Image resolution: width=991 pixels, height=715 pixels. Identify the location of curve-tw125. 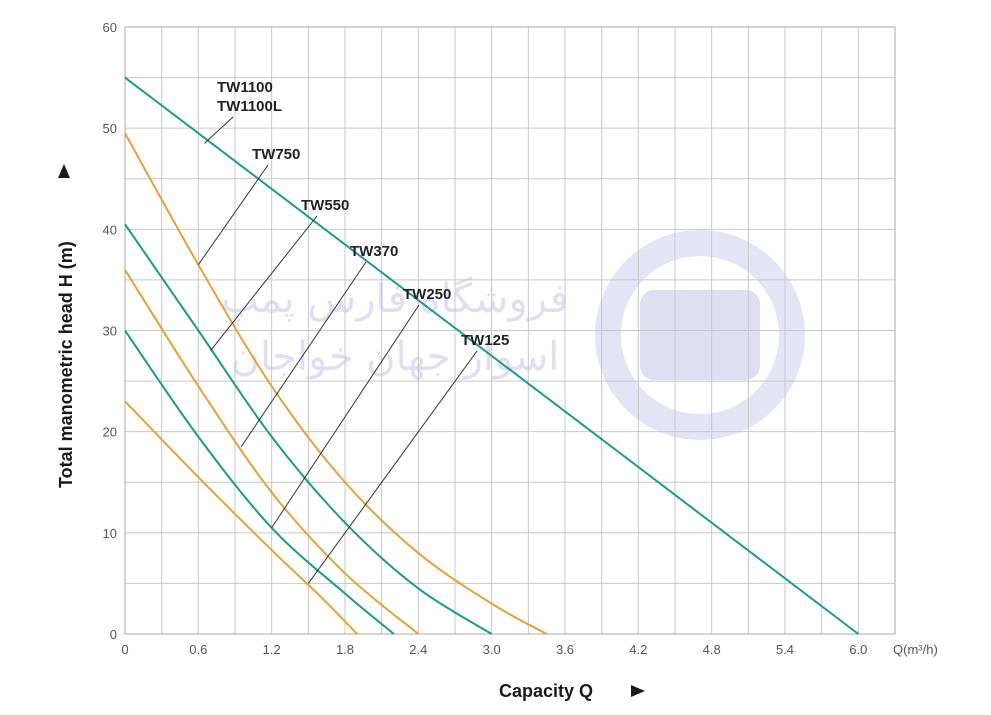
(241, 517).